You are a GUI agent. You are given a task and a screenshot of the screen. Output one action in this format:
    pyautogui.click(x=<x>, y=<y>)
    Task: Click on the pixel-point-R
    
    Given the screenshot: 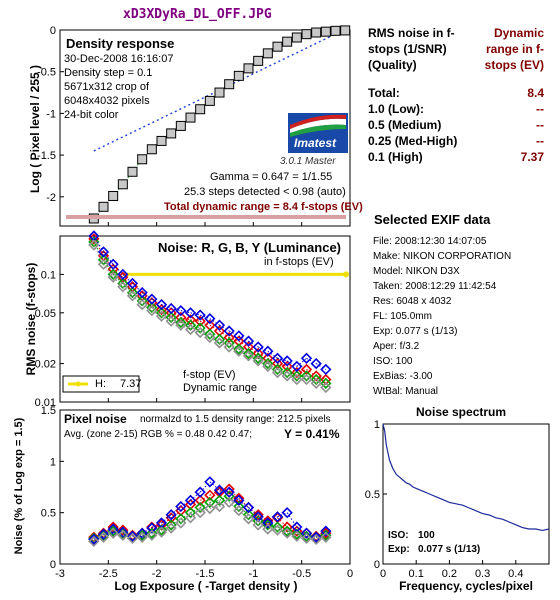 What is the action you would take?
    pyautogui.click(x=200, y=500)
    